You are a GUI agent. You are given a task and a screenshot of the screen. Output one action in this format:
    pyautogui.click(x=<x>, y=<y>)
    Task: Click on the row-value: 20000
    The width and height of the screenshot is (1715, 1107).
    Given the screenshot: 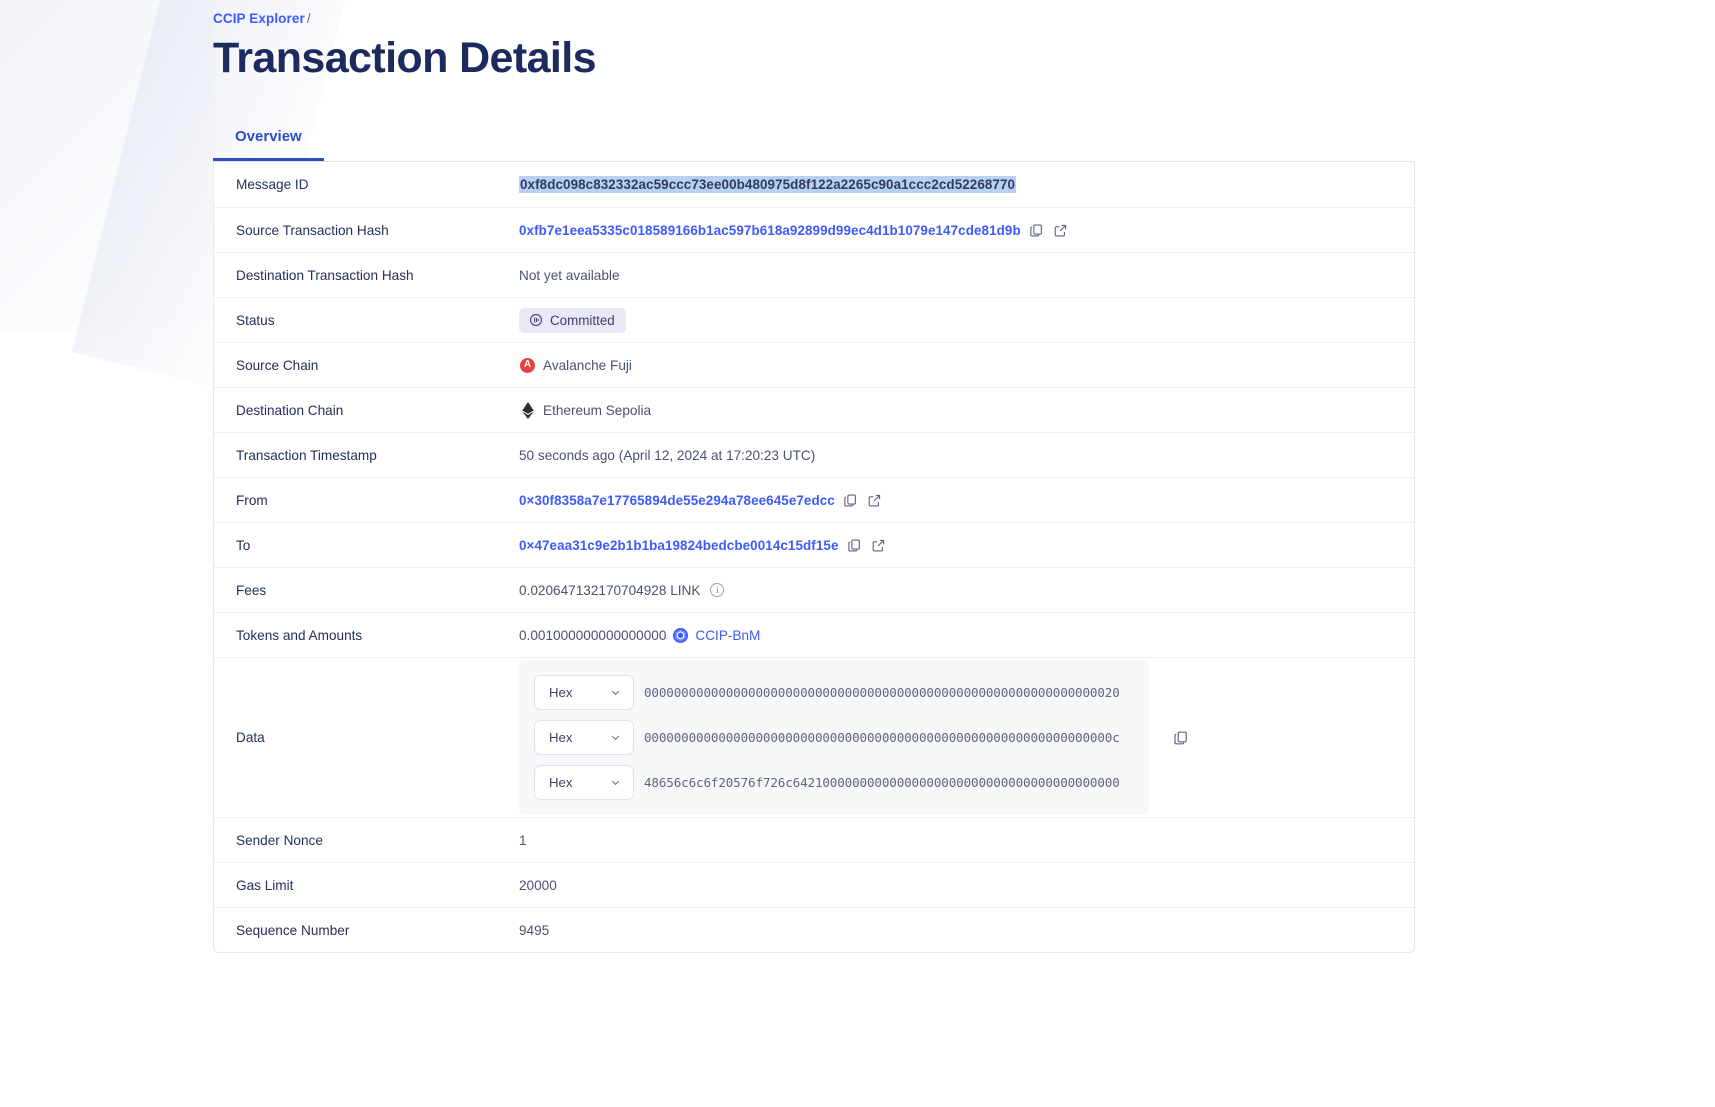 What is the action you would take?
    pyautogui.click(x=966, y=885)
    